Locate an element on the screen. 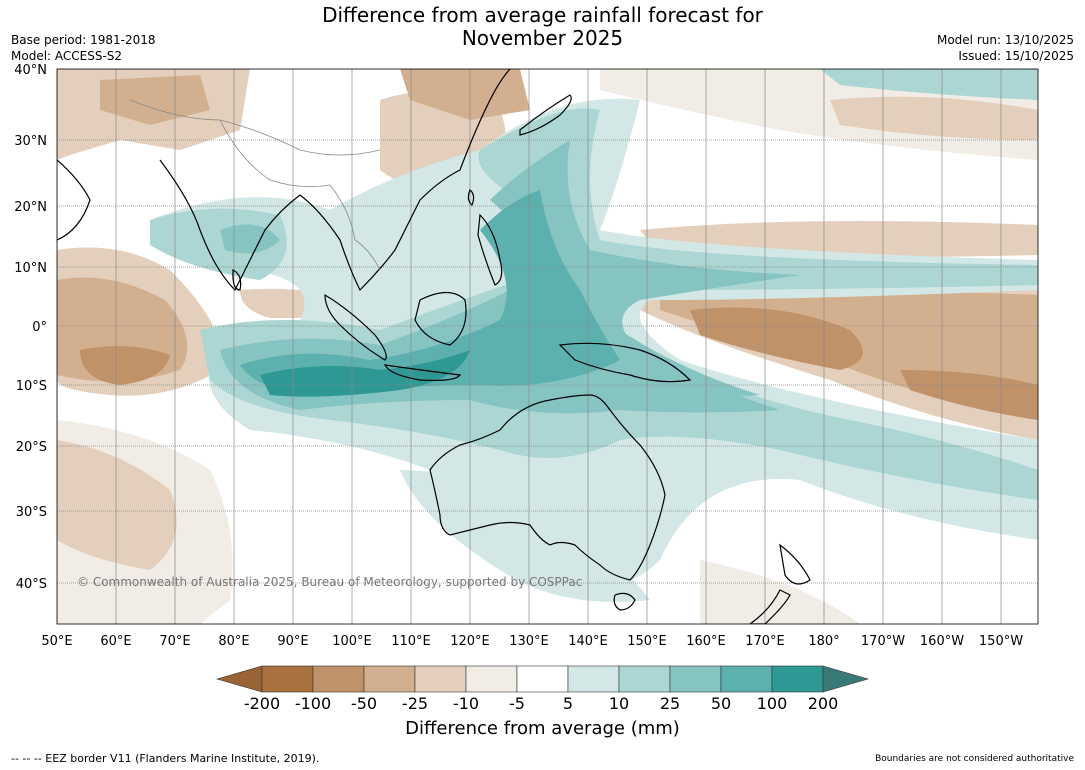 This screenshot has width=1085, height=770. lon-label: 130°E is located at coordinates (529, 641).